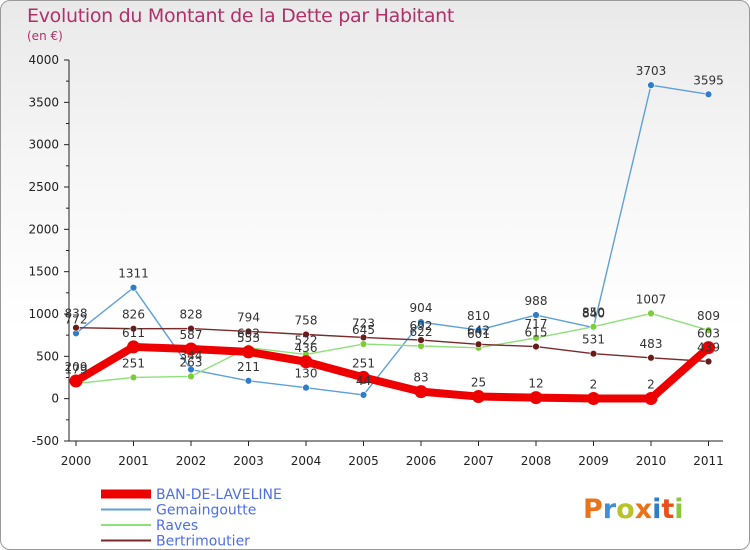 The height and width of the screenshot is (550, 750). Describe the element at coordinates (536, 461) in the screenshot. I see `x-tick-label: 2008` at that location.